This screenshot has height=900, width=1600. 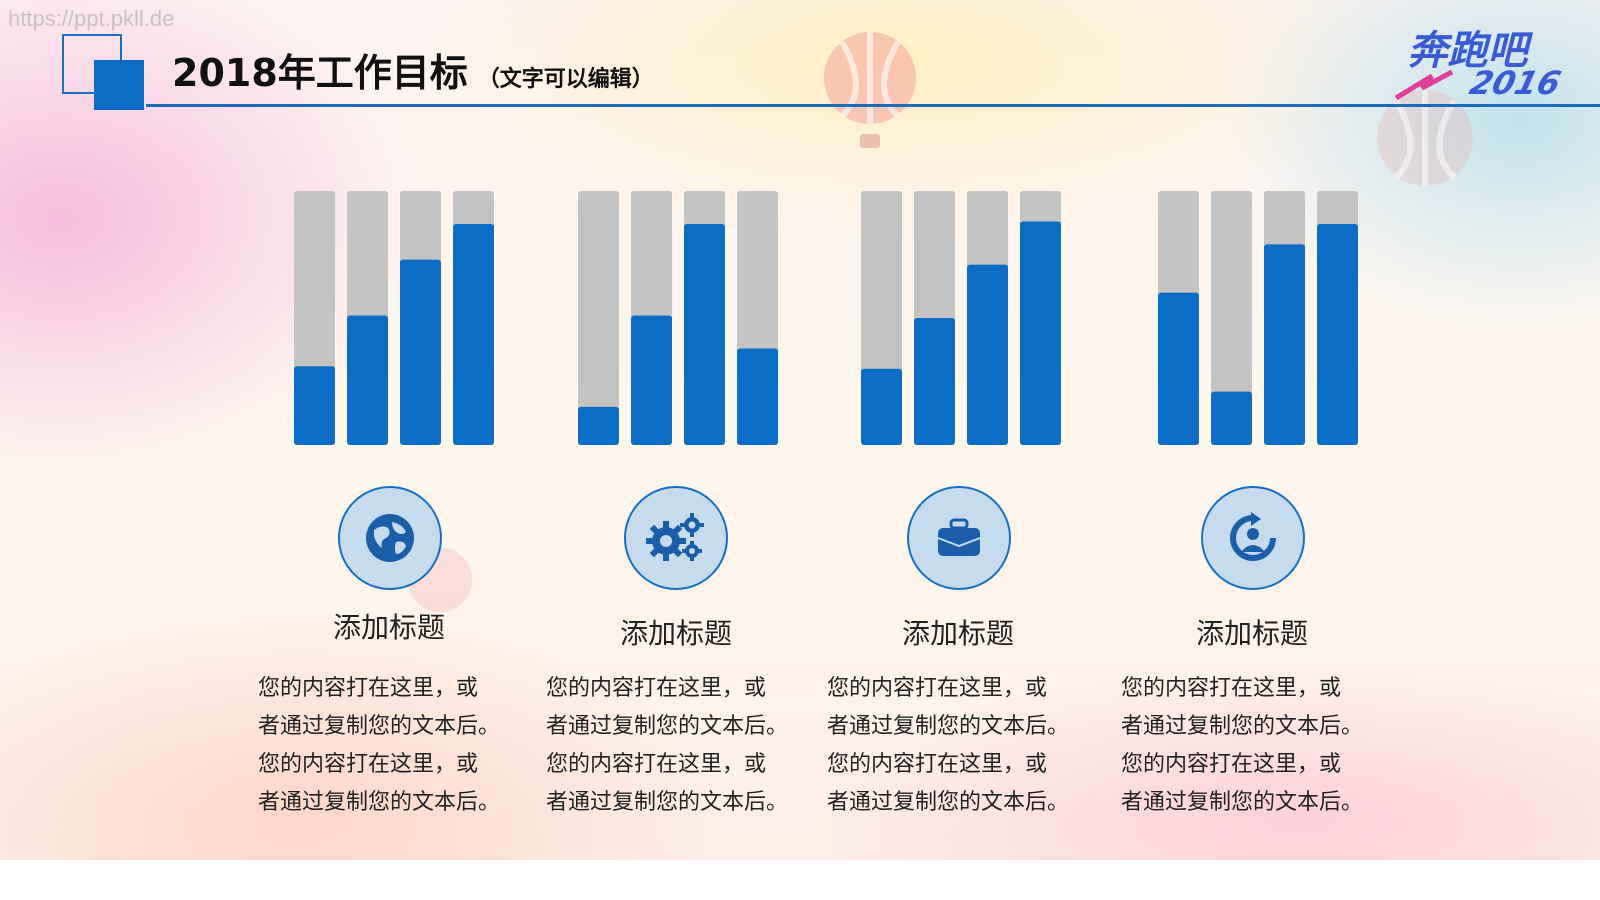 What do you see at coordinates (800, 880) in the screenshot?
I see `bottom-strip` at bounding box center [800, 880].